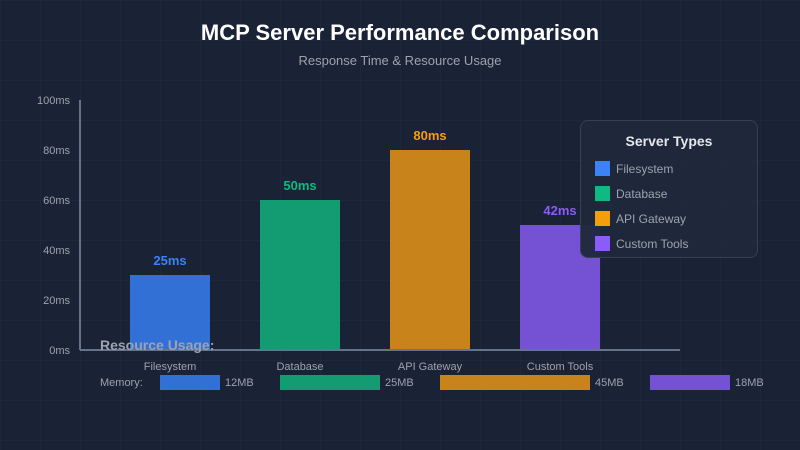 Image resolution: width=800 pixels, height=450 pixels. Describe the element at coordinates (59, 351) in the screenshot. I see `y-tick-label: 0ms` at that location.